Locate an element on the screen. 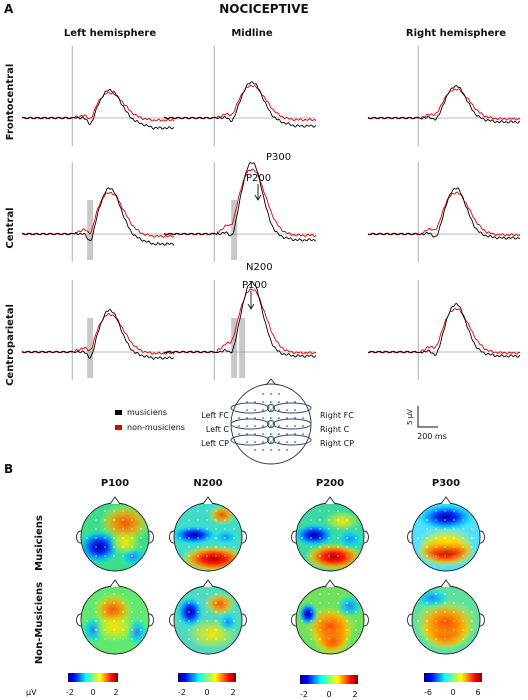 Image resolution: width=528 pixels, height=700 pixels. component-header-p100: P100 is located at coordinates (115, 483).